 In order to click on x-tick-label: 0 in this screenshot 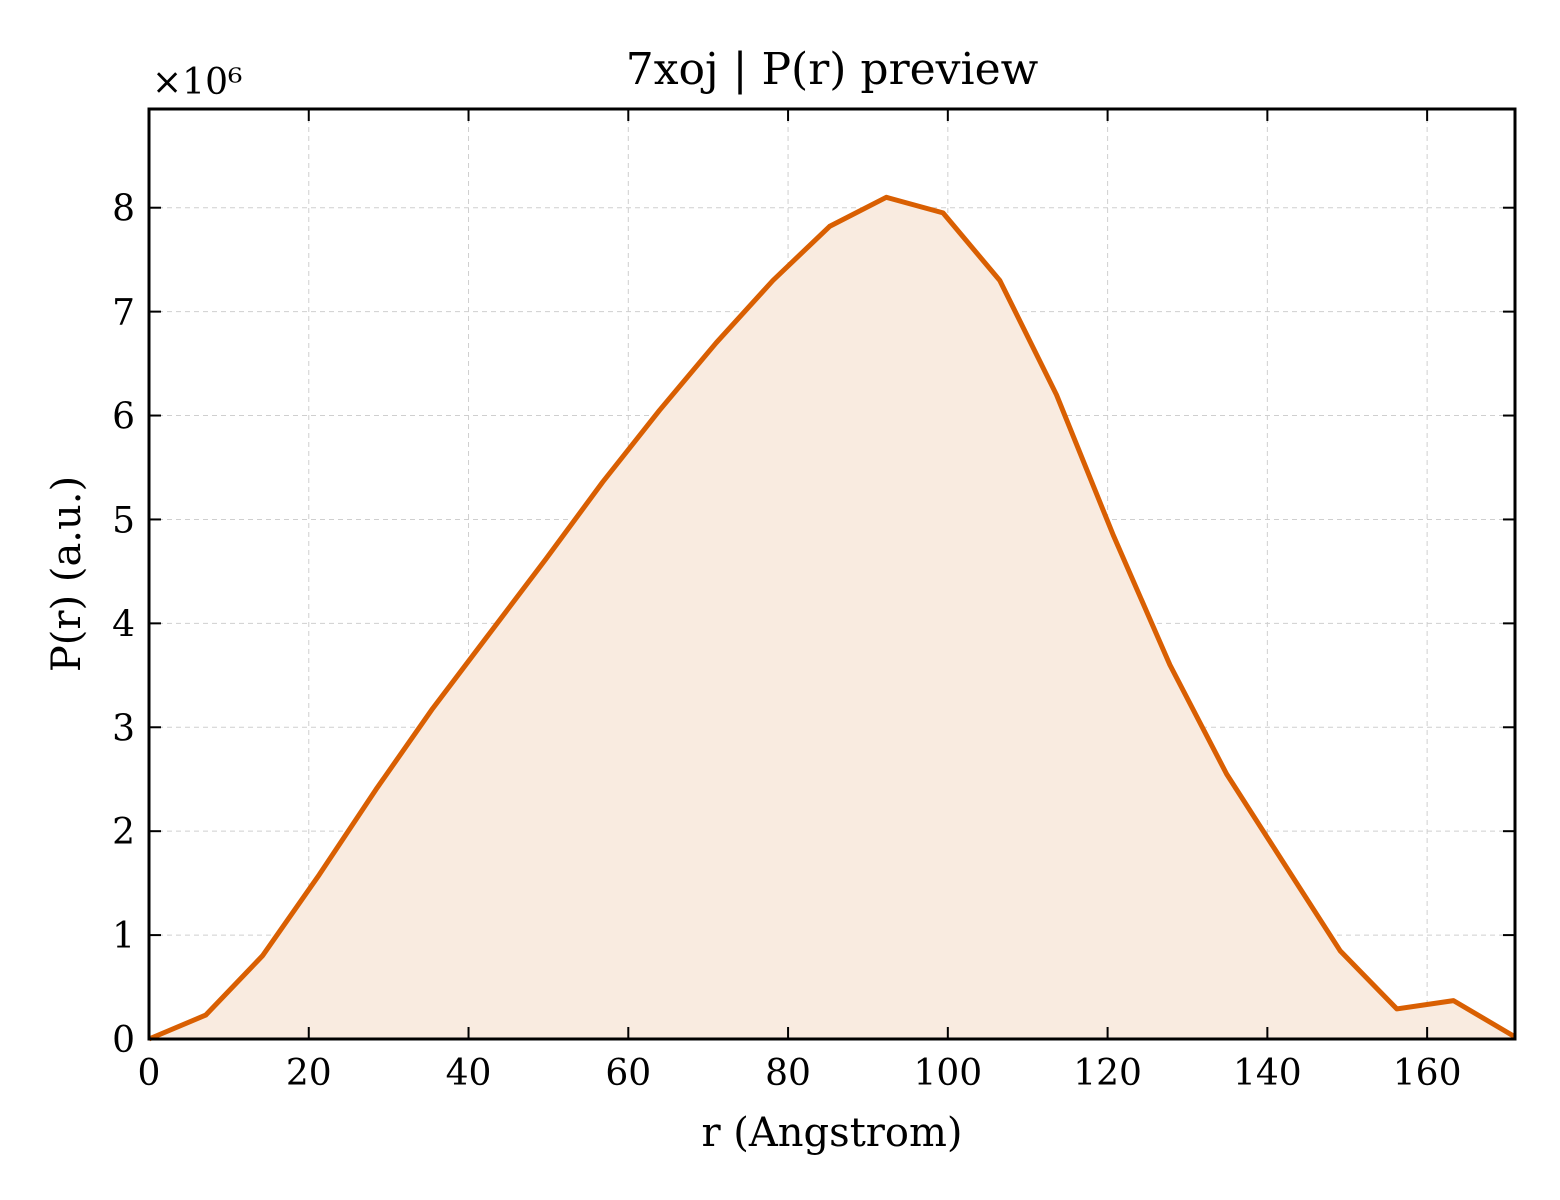, I will do `click(149, 1073)`.